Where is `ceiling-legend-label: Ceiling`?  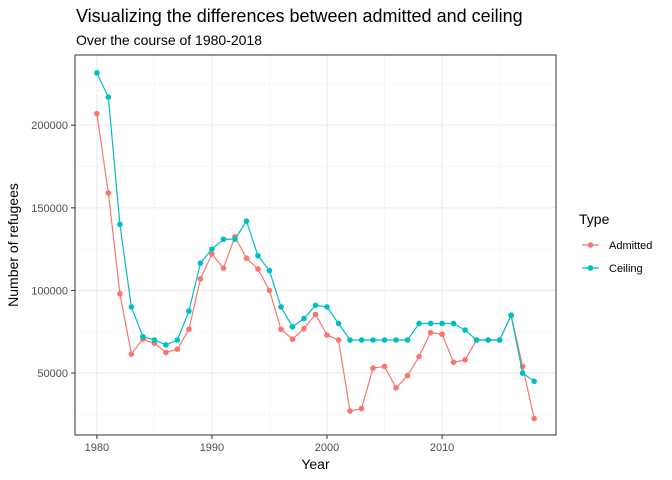
ceiling-legend-label: Ceiling is located at coordinates (626, 269).